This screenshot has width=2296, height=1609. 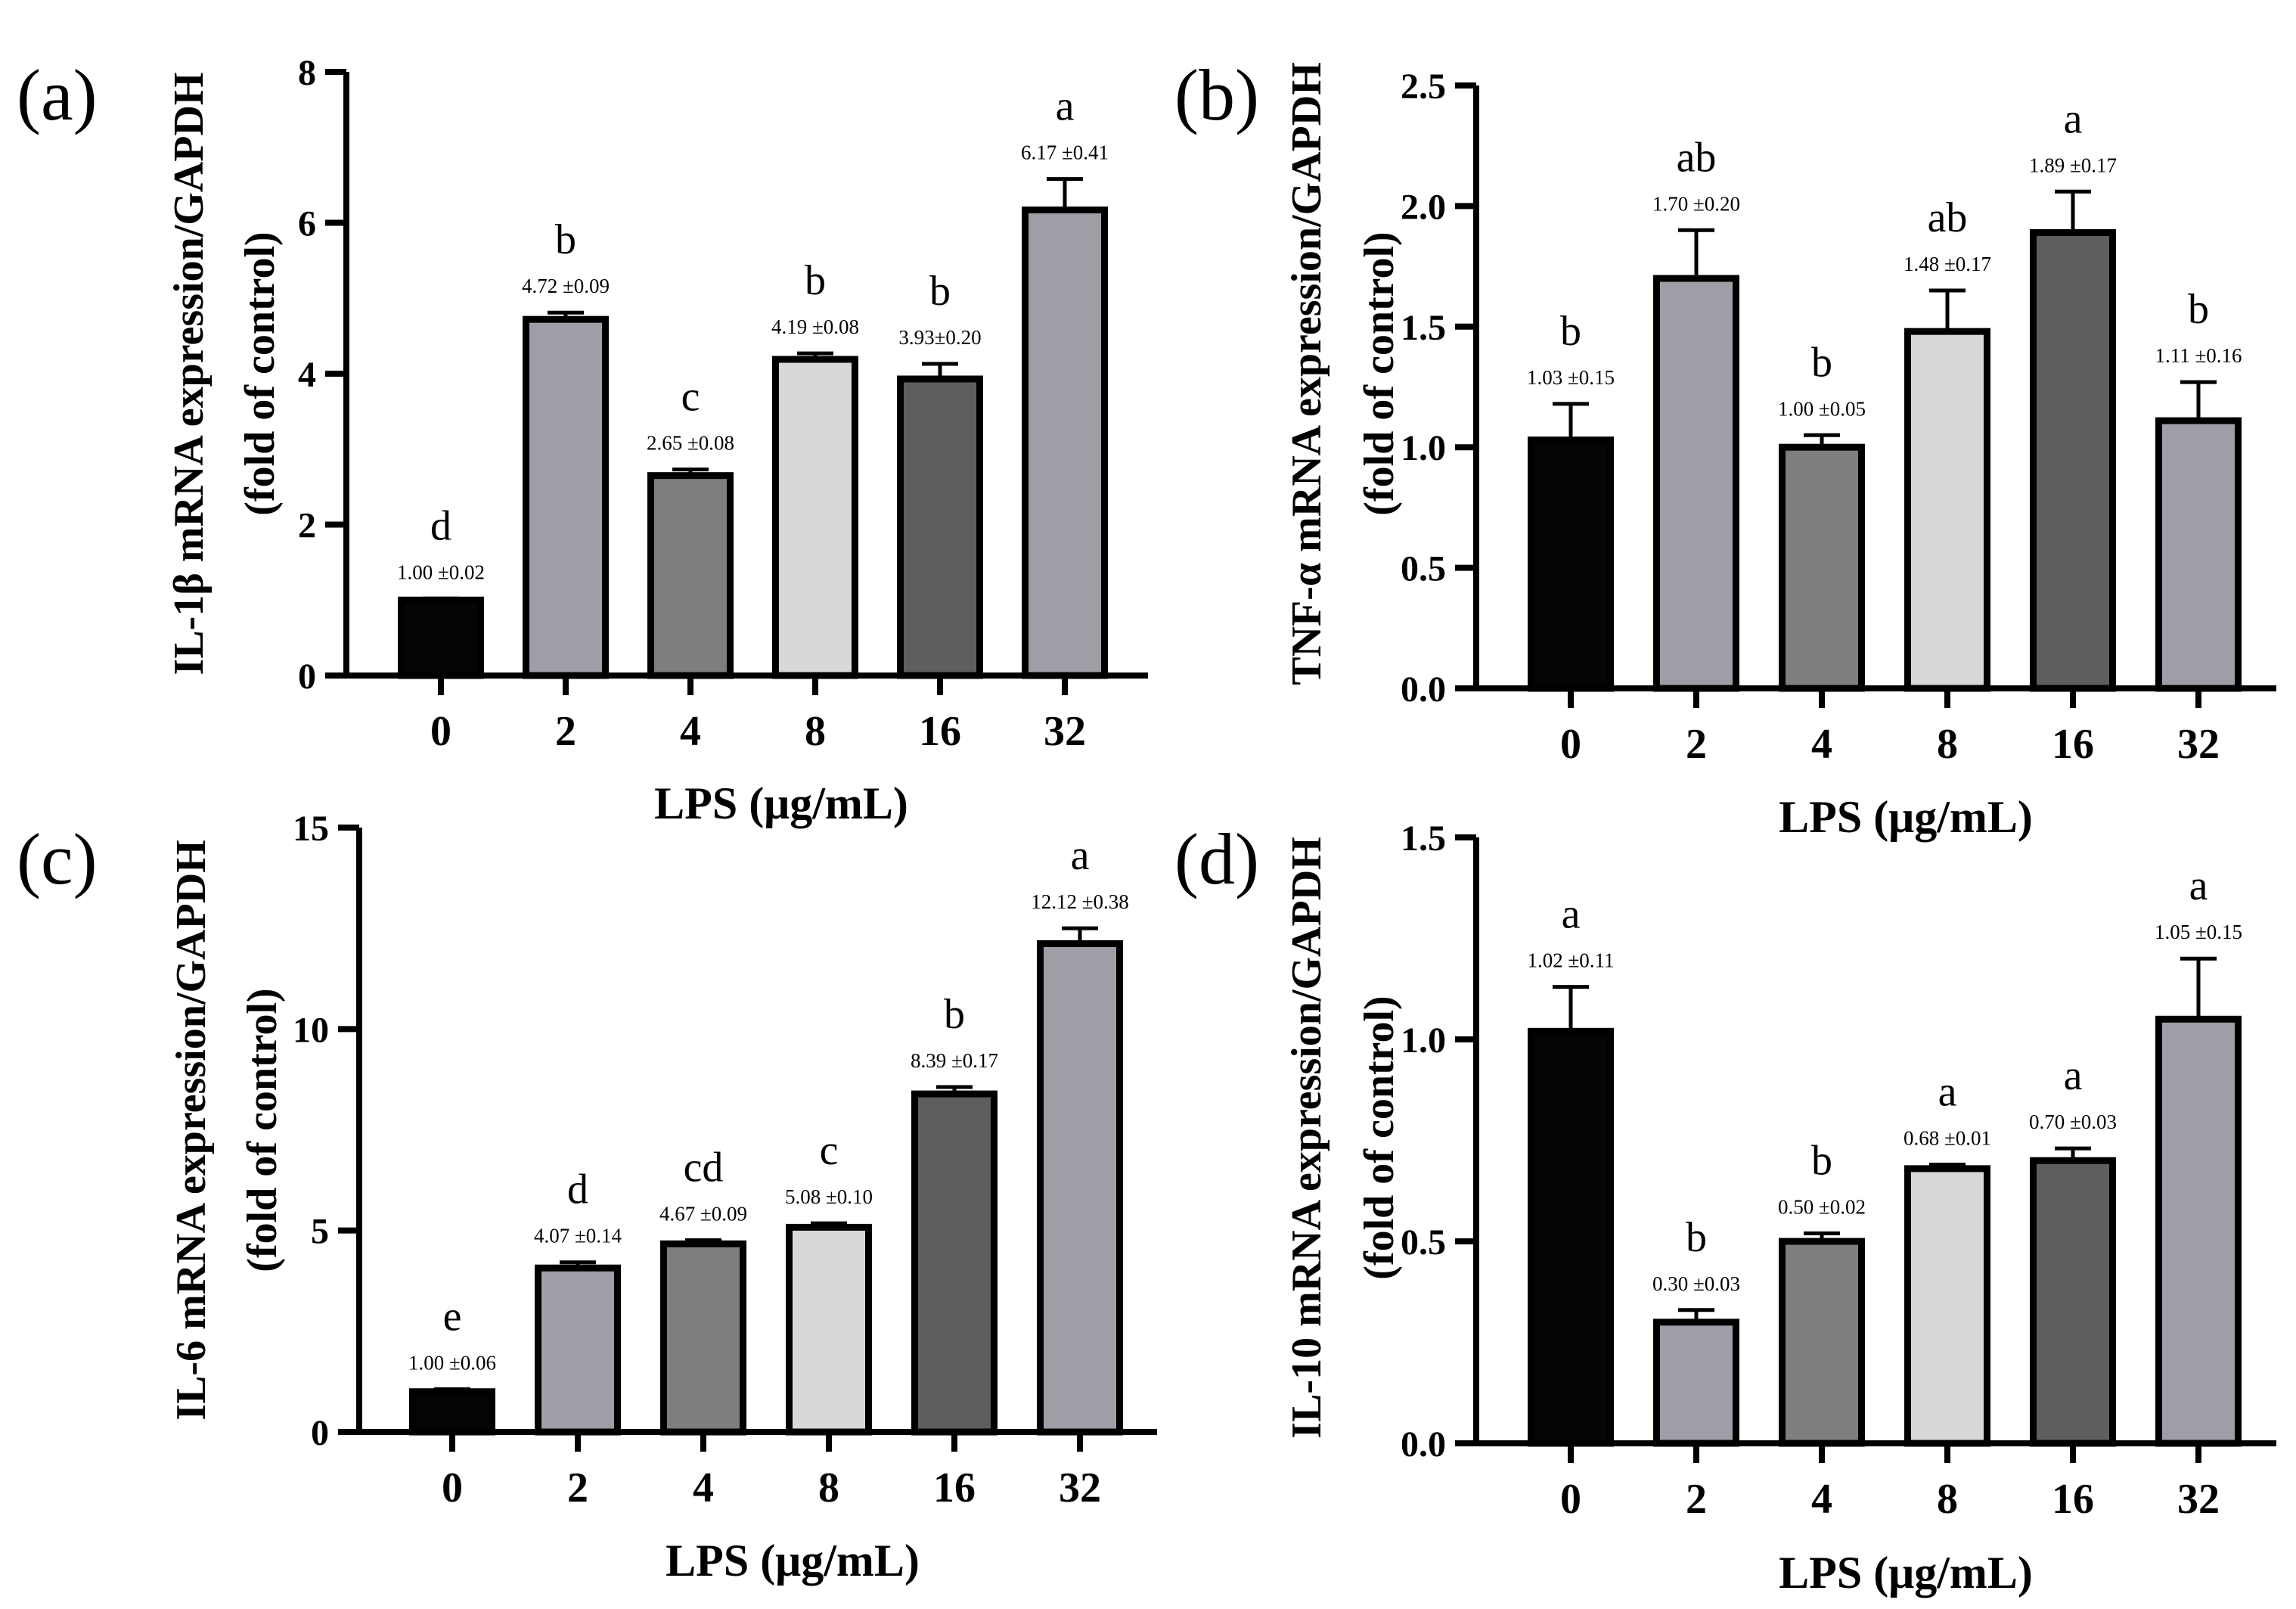 What do you see at coordinates (1697, 157) in the screenshot?
I see `significance-letter: ab` at bounding box center [1697, 157].